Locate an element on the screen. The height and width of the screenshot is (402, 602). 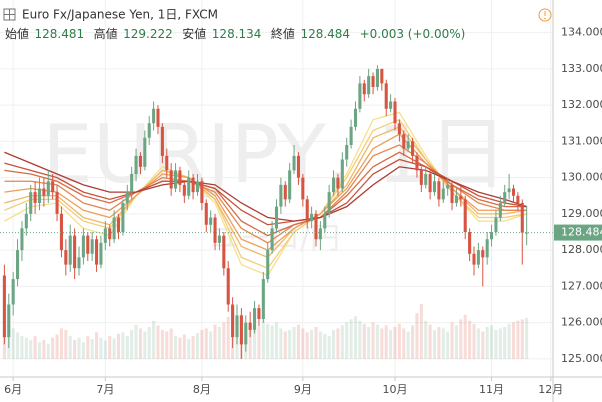
last-price-tag is located at coordinates (578, 232).